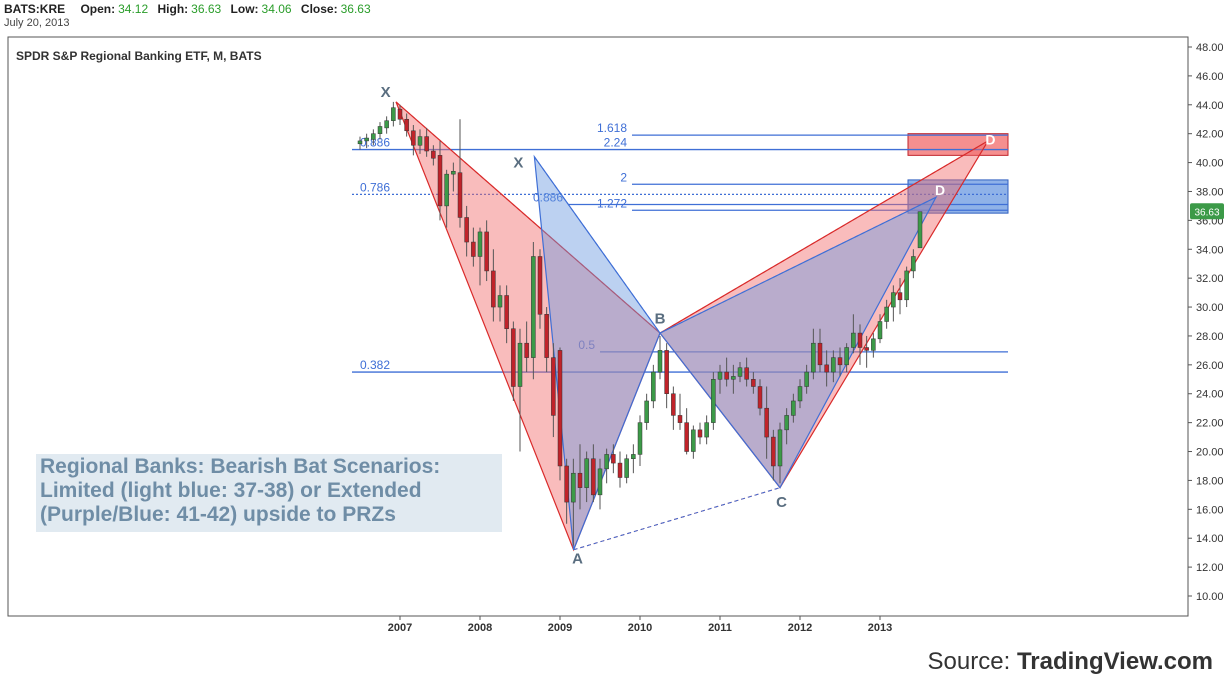  I want to click on fib-level-label: 0.382, so click(375, 365).